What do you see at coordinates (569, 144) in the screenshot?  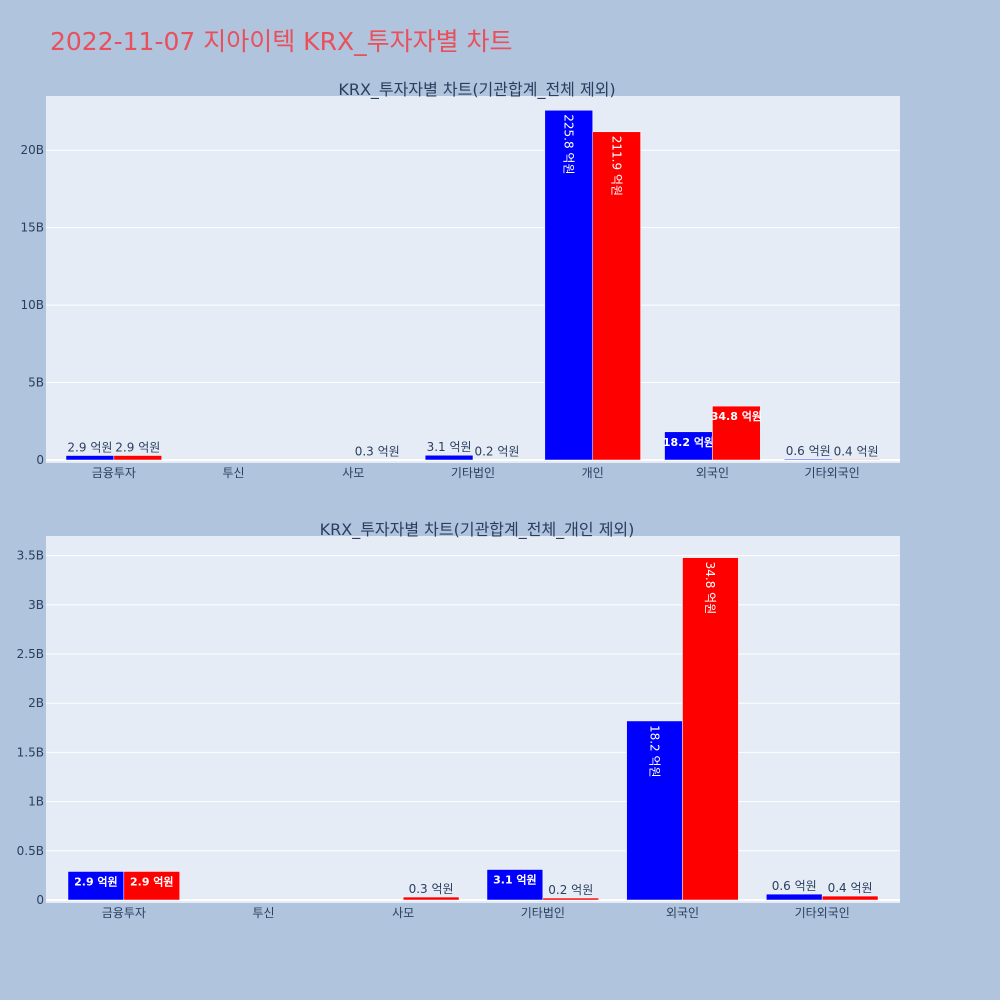 I see `data-label: 225.8 억원` at bounding box center [569, 144].